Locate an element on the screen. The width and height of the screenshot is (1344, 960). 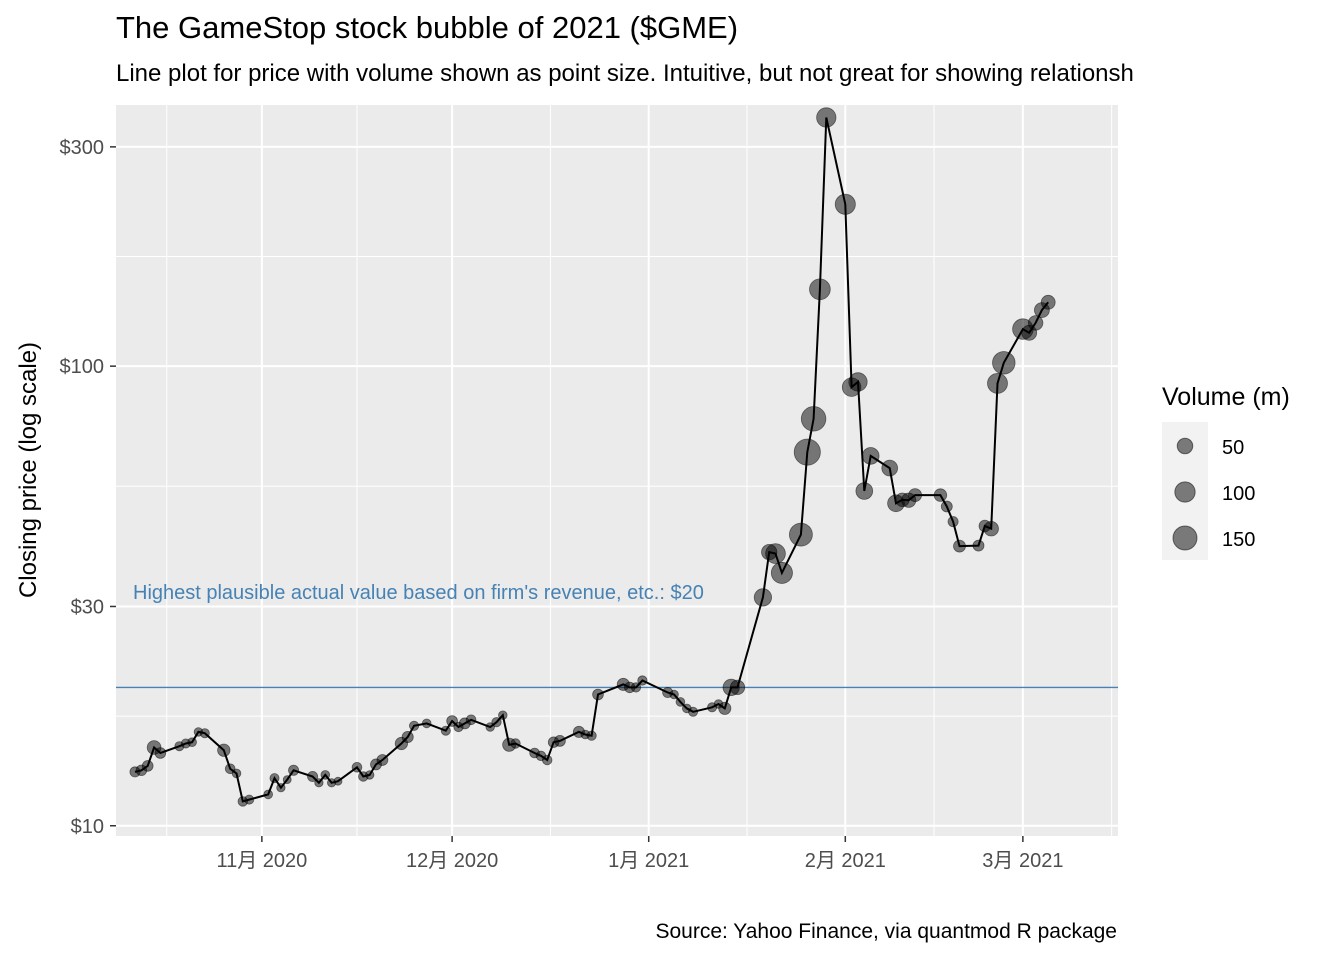
x-axis: 11月 2020 12月 2020 1月 2021 2月 2021 3月 2021 is located at coordinates (639, 854).